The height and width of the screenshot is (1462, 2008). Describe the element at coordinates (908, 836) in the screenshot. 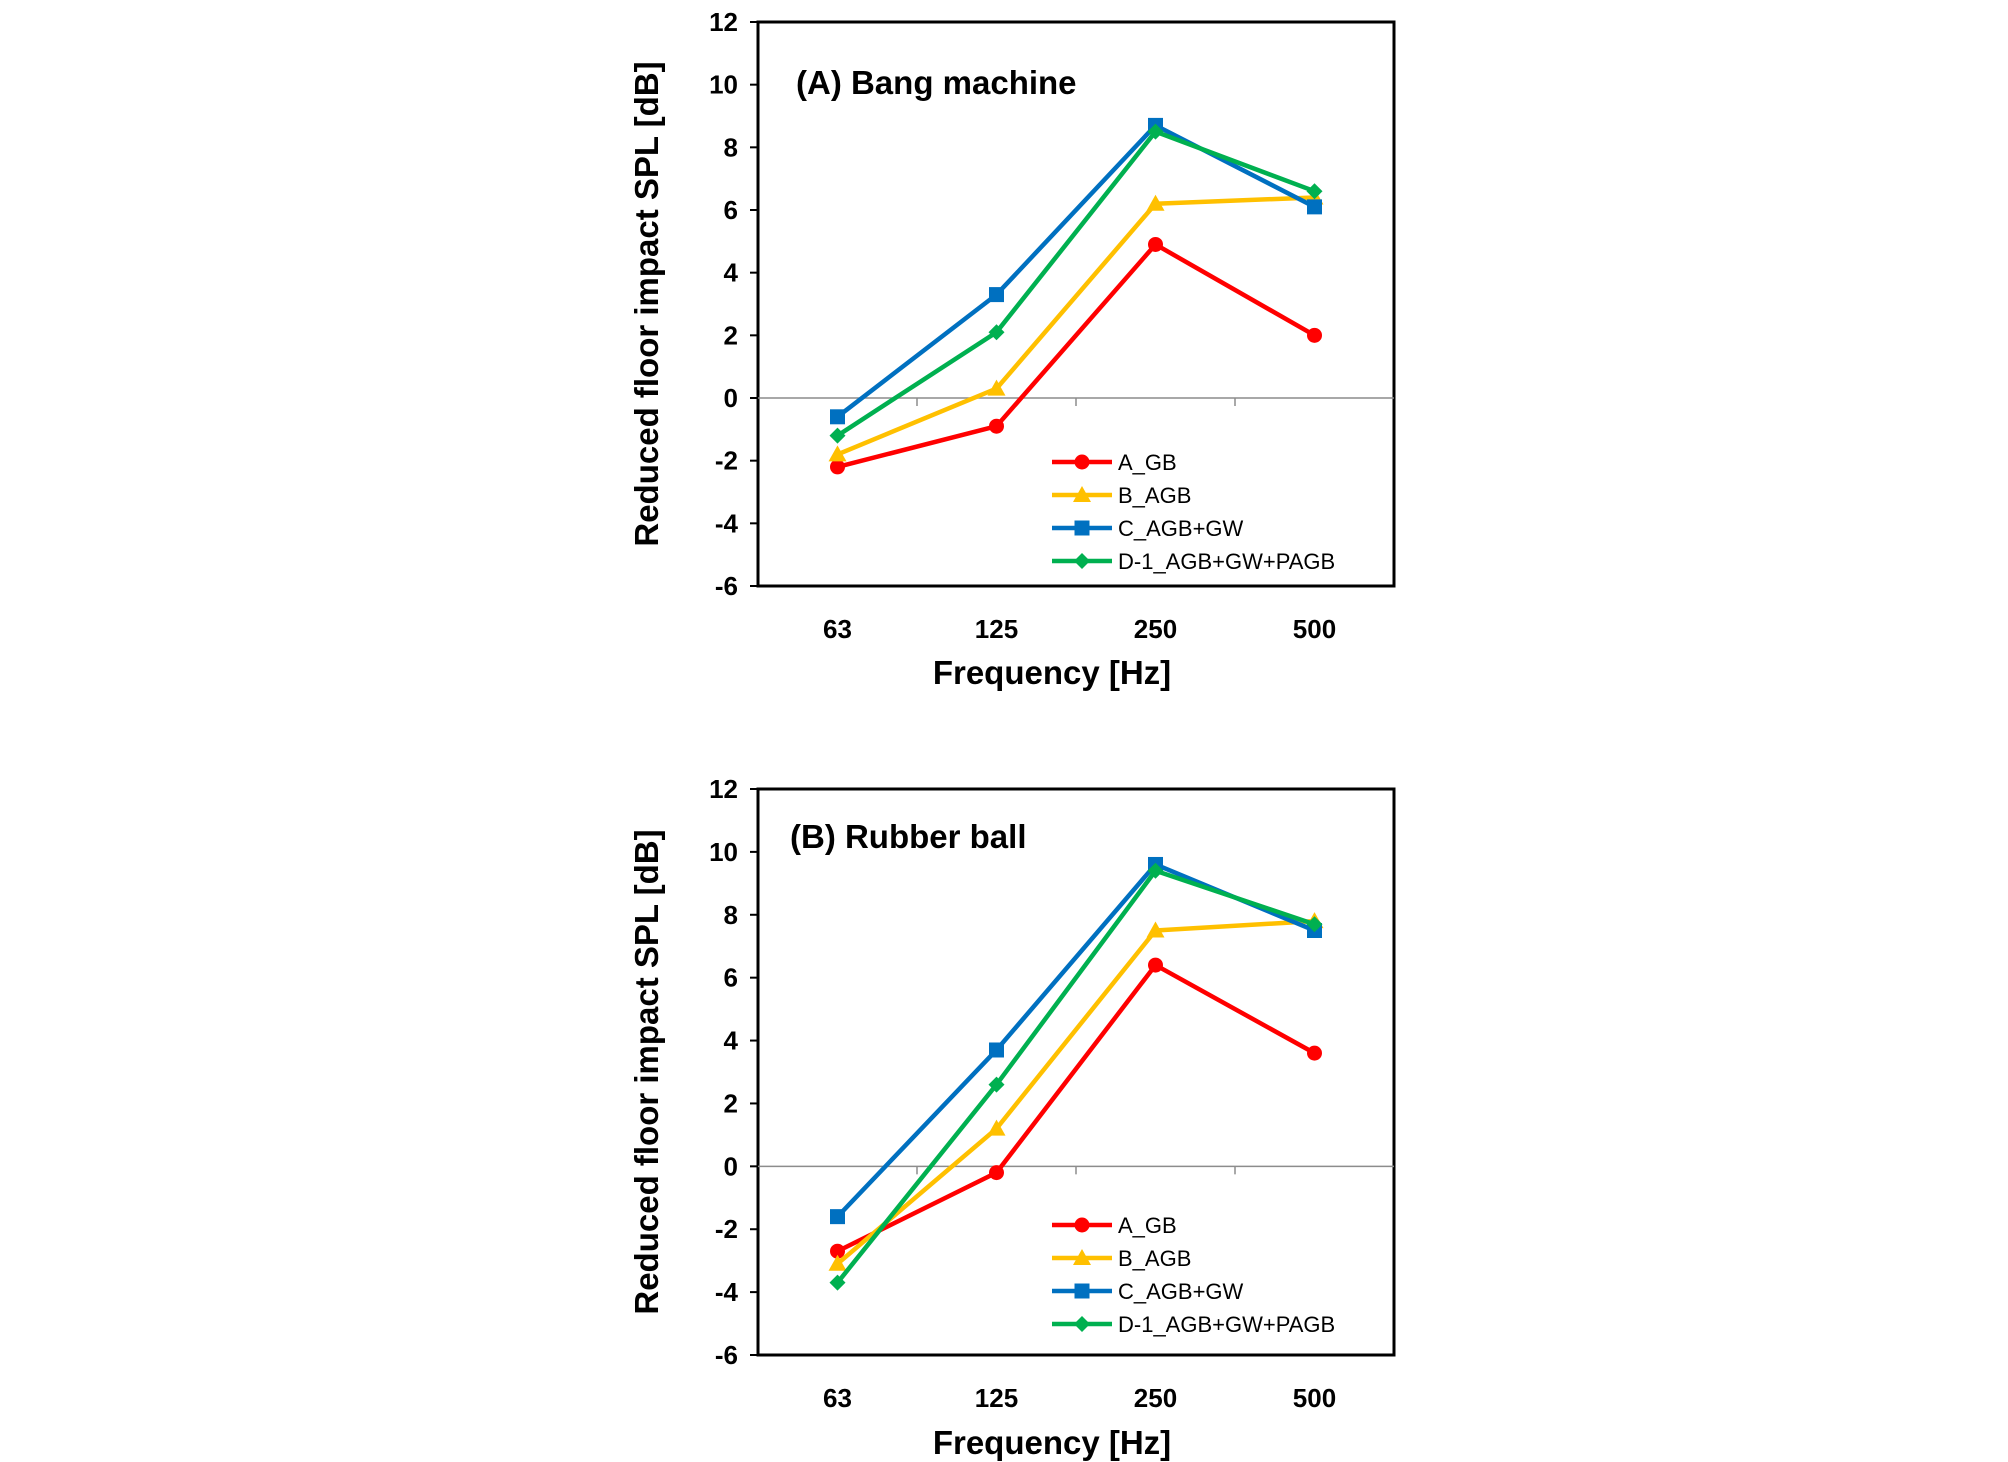

I see `chart-title: (B) Rubber ball` at that location.